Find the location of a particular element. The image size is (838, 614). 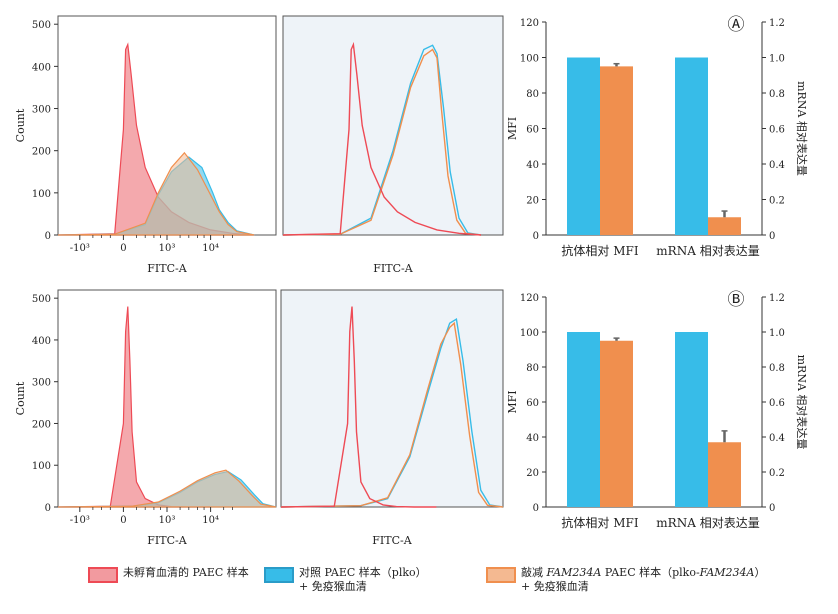

histogram-panel-b-histogram-overlay is located at coordinates (165, 400).